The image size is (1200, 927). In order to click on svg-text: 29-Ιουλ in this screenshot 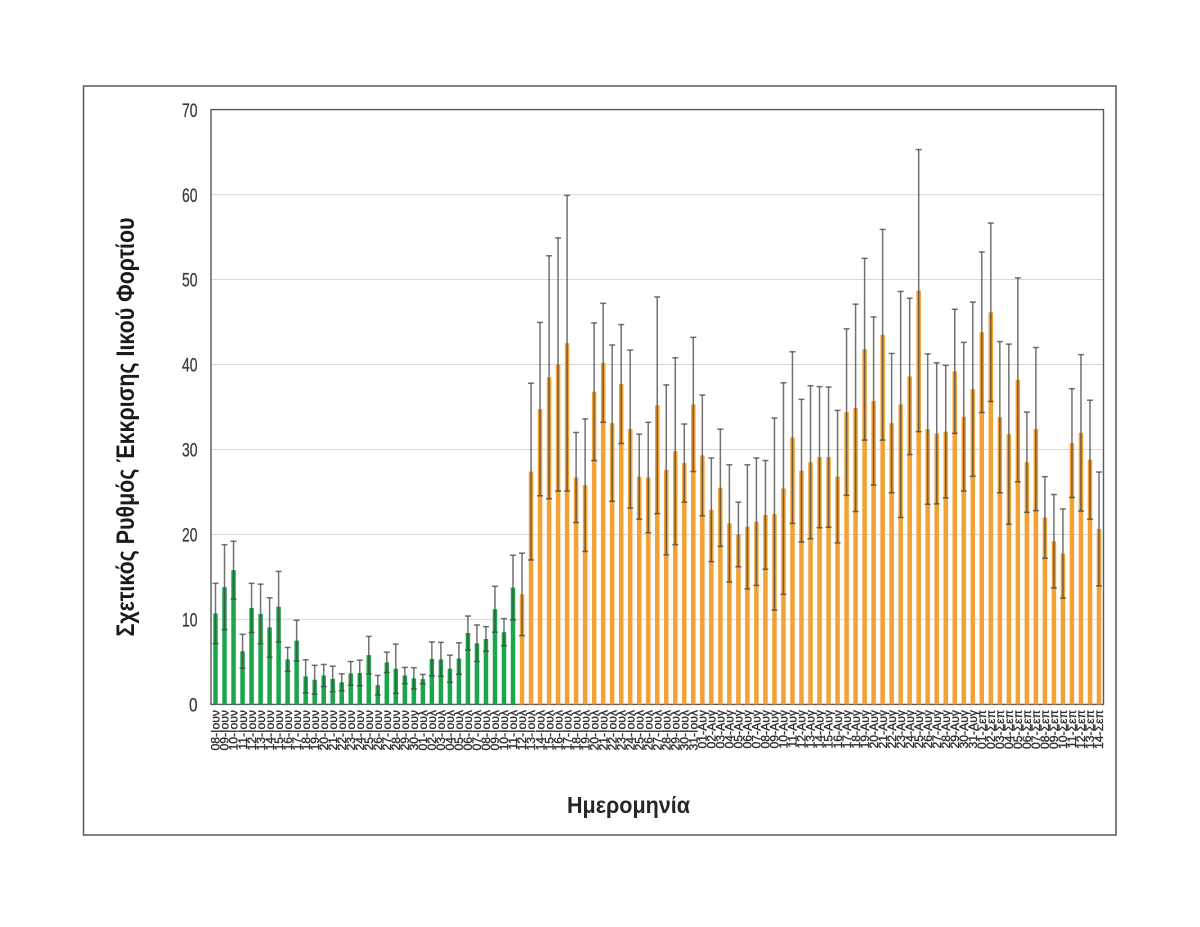, I will do `click(675, 730)`.